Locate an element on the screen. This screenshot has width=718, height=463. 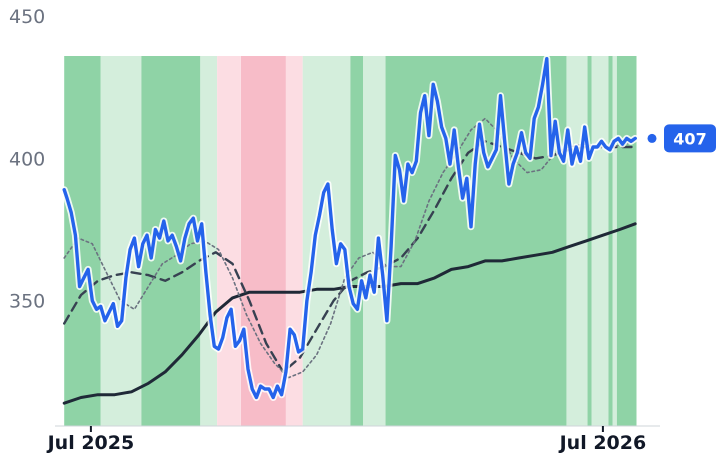
y-tick-label: 450 is located at coordinates (27, 17).